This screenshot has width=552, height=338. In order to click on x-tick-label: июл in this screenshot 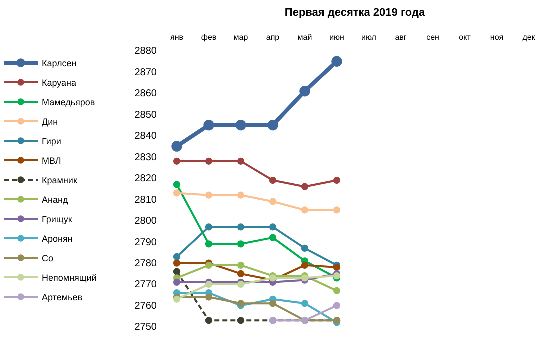, I will do `click(369, 37)`.